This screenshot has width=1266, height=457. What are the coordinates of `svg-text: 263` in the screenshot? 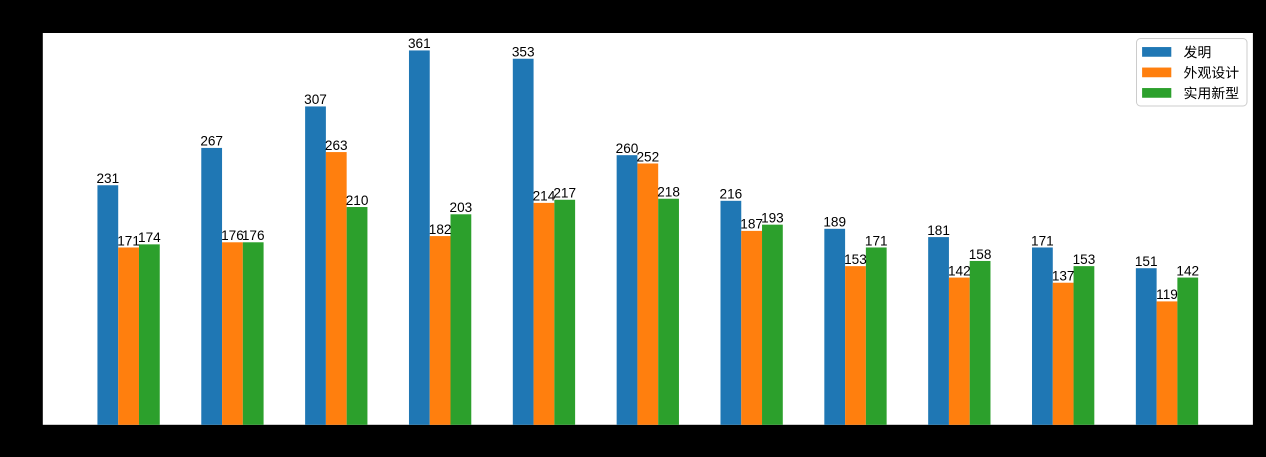 It's located at (336, 145).